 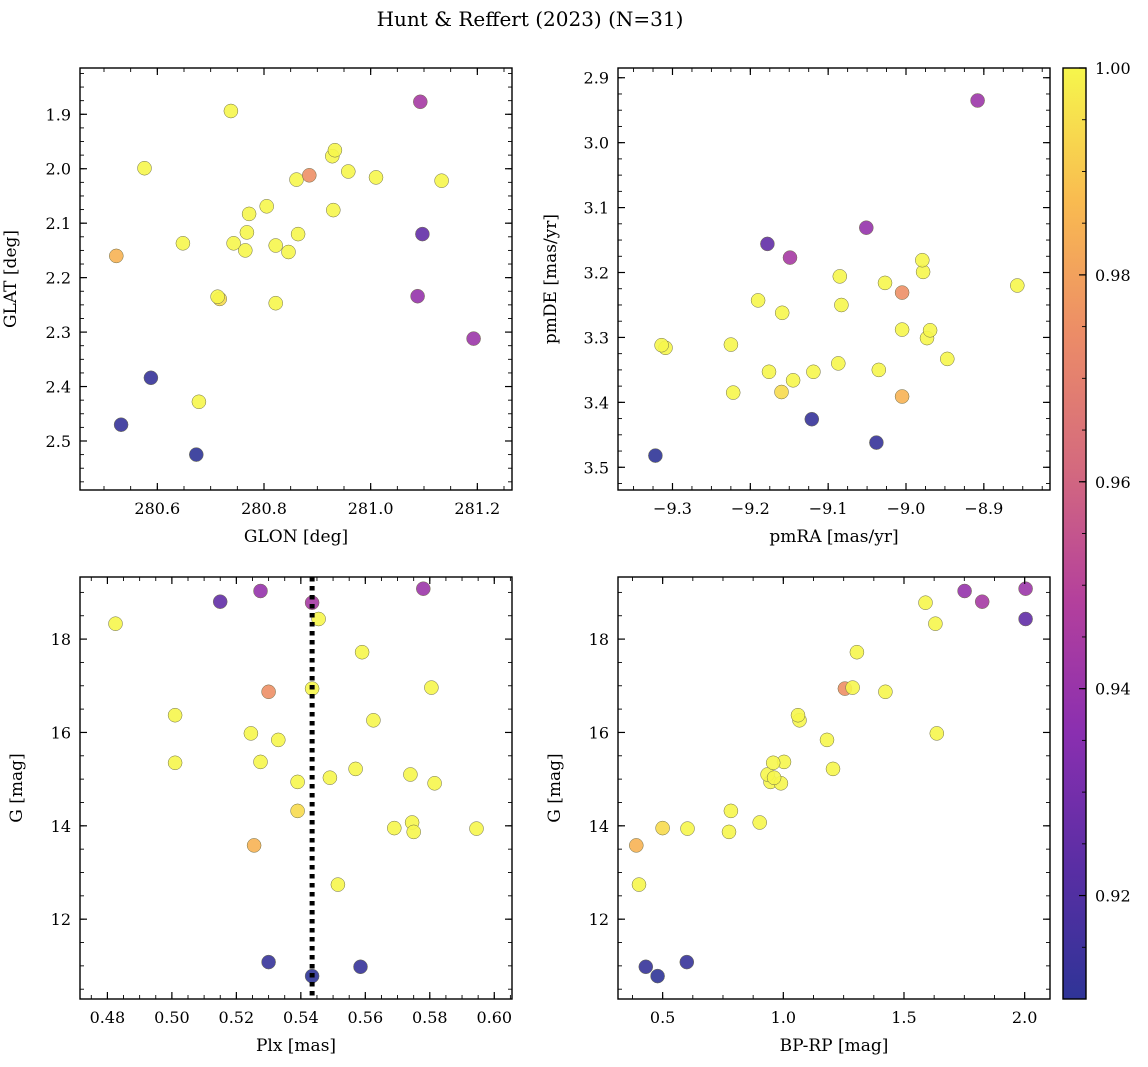 I want to click on x-tick-label: −9.3, so click(x=672, y=508).